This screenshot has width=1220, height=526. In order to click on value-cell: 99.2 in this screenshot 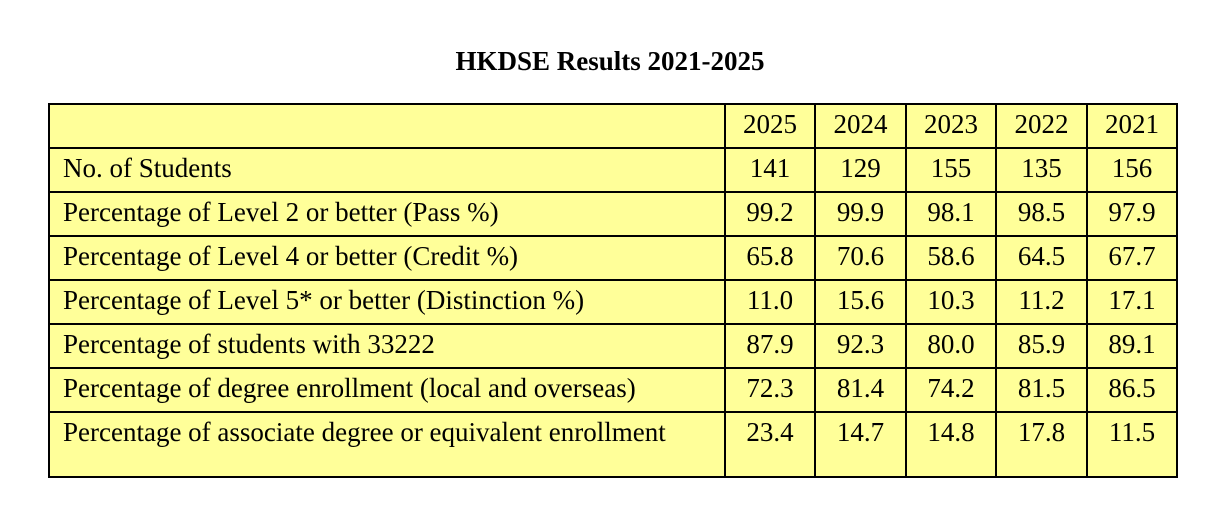, I will do `click(770, 214)`.